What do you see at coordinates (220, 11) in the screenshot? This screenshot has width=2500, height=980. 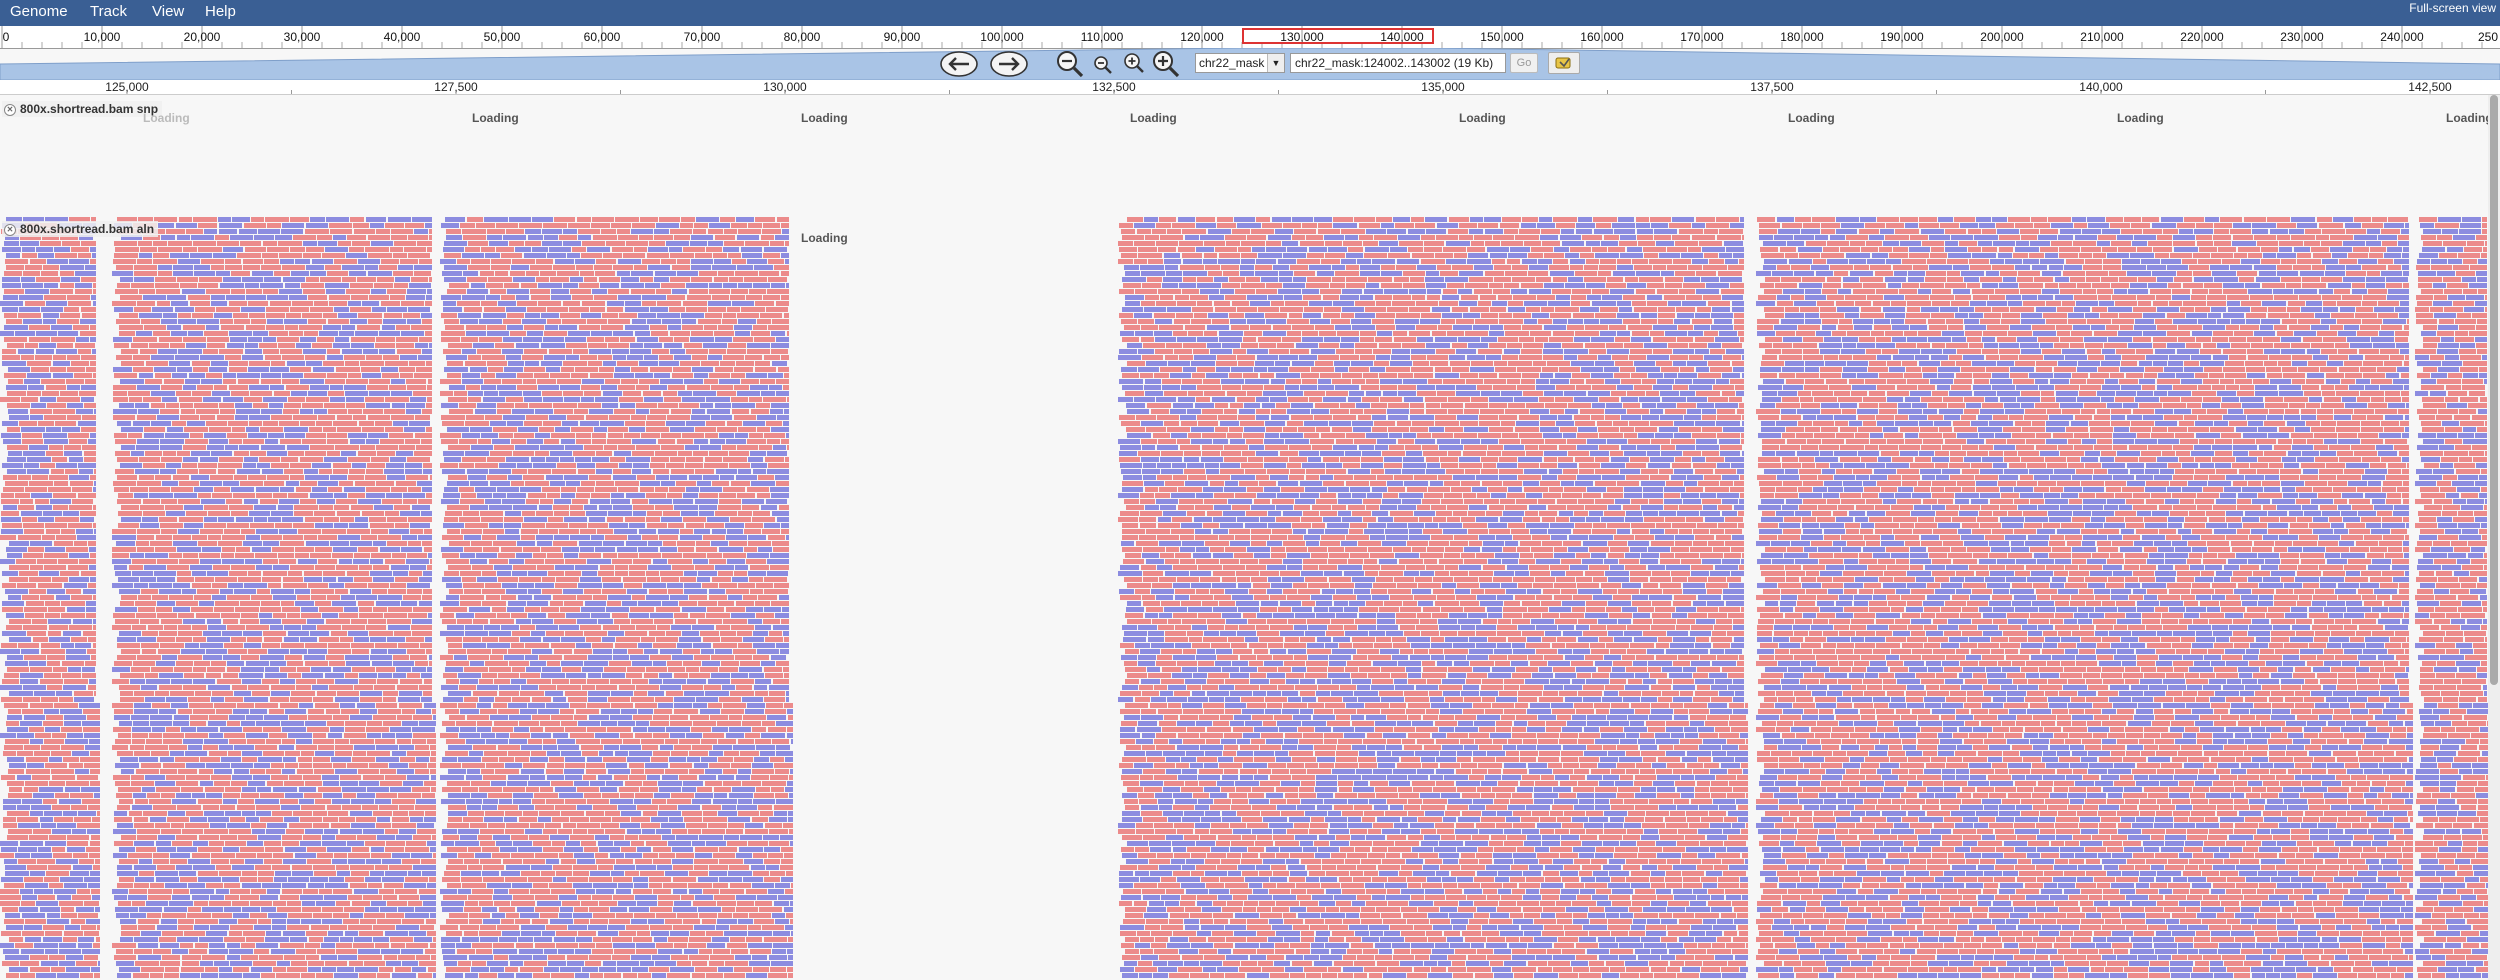 I see `menu-help: Help` at bounding box center [220, 11].